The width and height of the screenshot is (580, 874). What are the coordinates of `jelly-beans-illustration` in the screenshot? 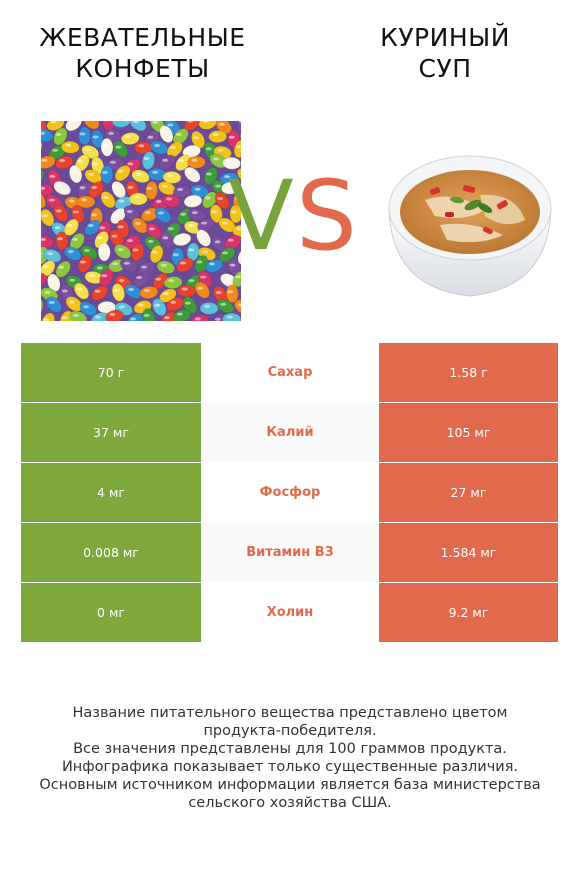 It's located at (141, 221).